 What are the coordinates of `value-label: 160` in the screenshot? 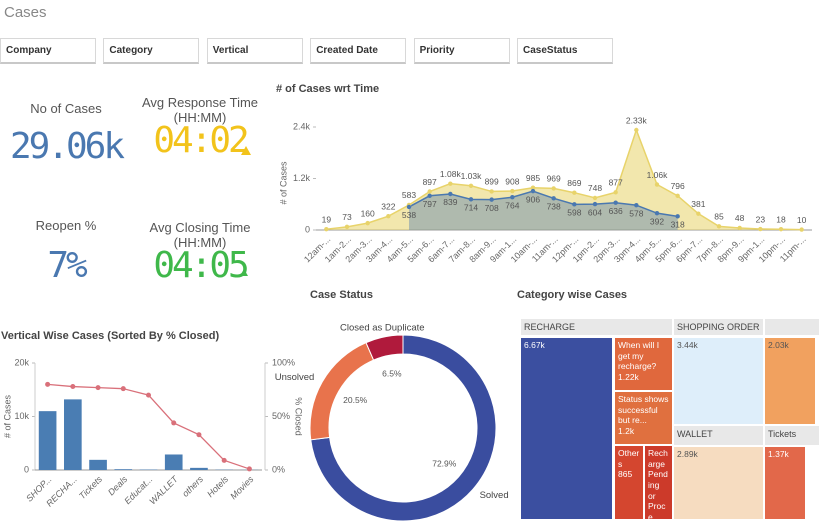 It's located at (368, 213).